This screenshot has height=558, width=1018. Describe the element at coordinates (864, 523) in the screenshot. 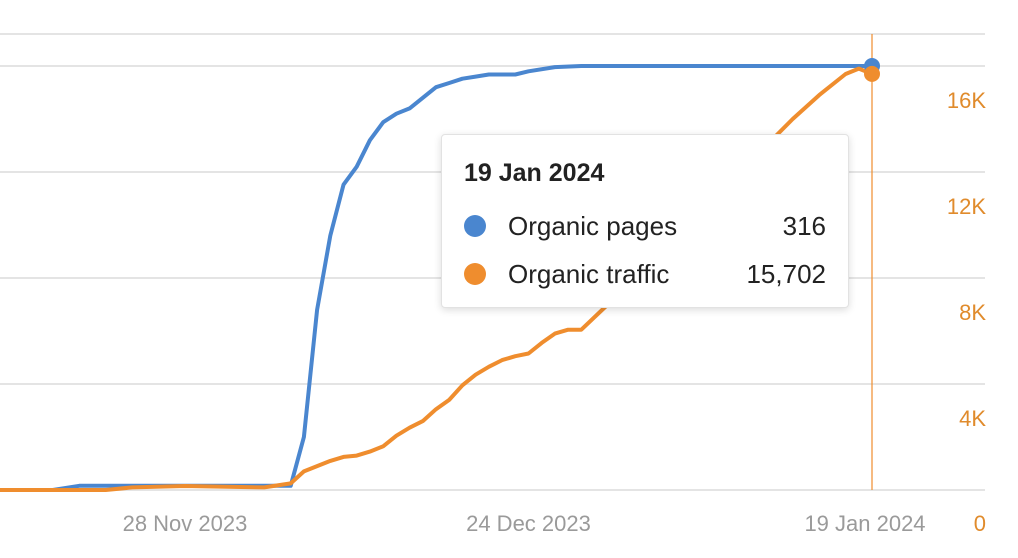

I see `x-tick-label: 19 Jan 2024` at that location.